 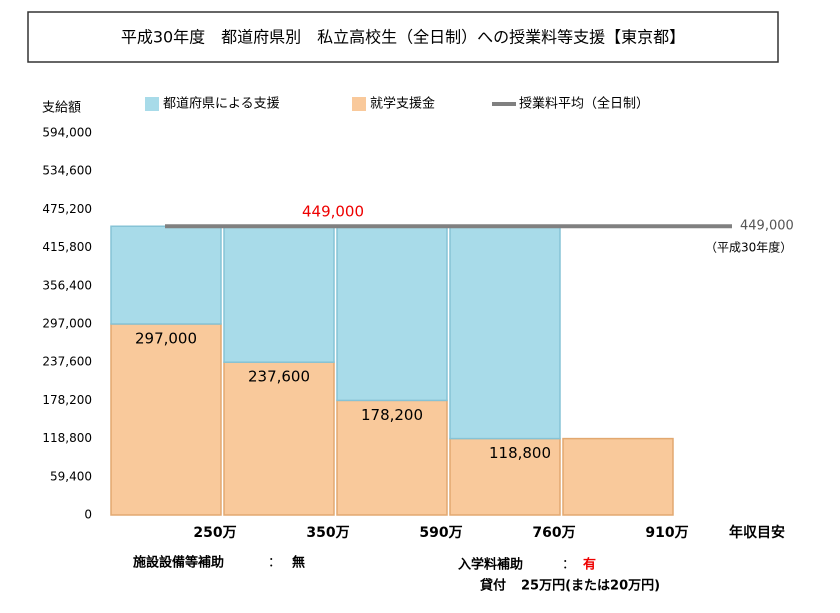 What do you see at coordinates (88, 515) in the screenshot?
I see `y-tick-label: 0` at bounding box center [88, 515].